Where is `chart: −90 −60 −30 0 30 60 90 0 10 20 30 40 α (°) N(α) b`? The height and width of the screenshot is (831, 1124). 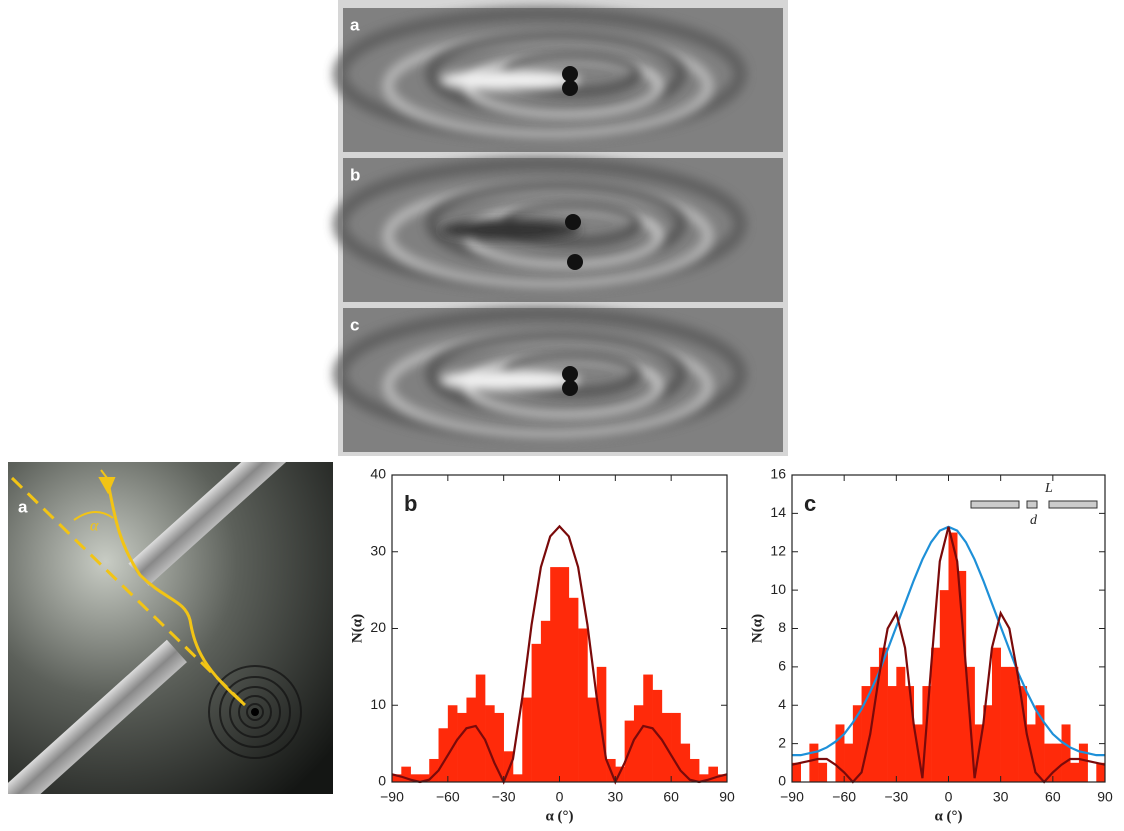 chart: −90 −60 −30 0 30 60 90 0 10 20 30 40 α (°) N(α) b is located at coordinates (542, 645).